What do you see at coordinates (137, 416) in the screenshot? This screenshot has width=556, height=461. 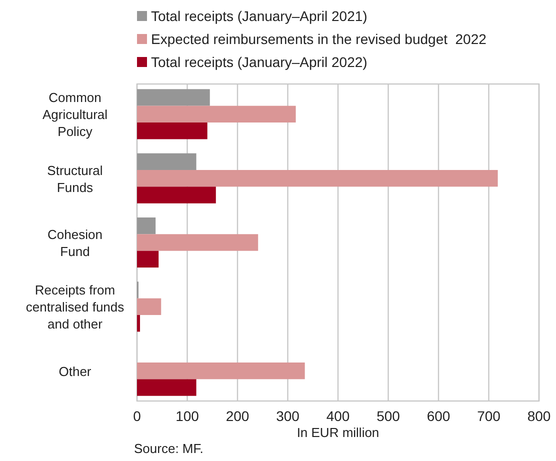 I see `x-tick-label: 0` at bounding box center [137, 416].